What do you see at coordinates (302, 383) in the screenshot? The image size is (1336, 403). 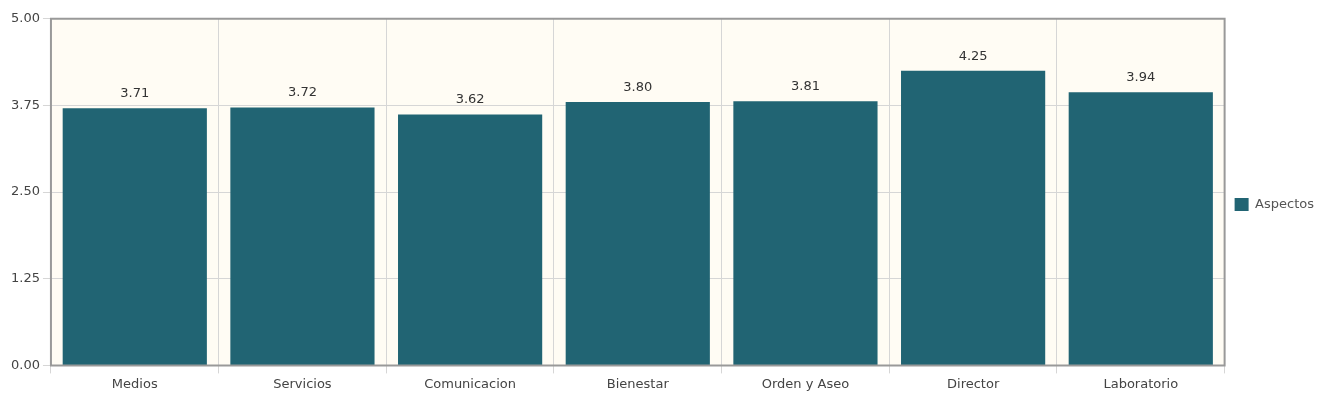 I see `x-tick-label: Servicios` at bounding box center [302, 383].